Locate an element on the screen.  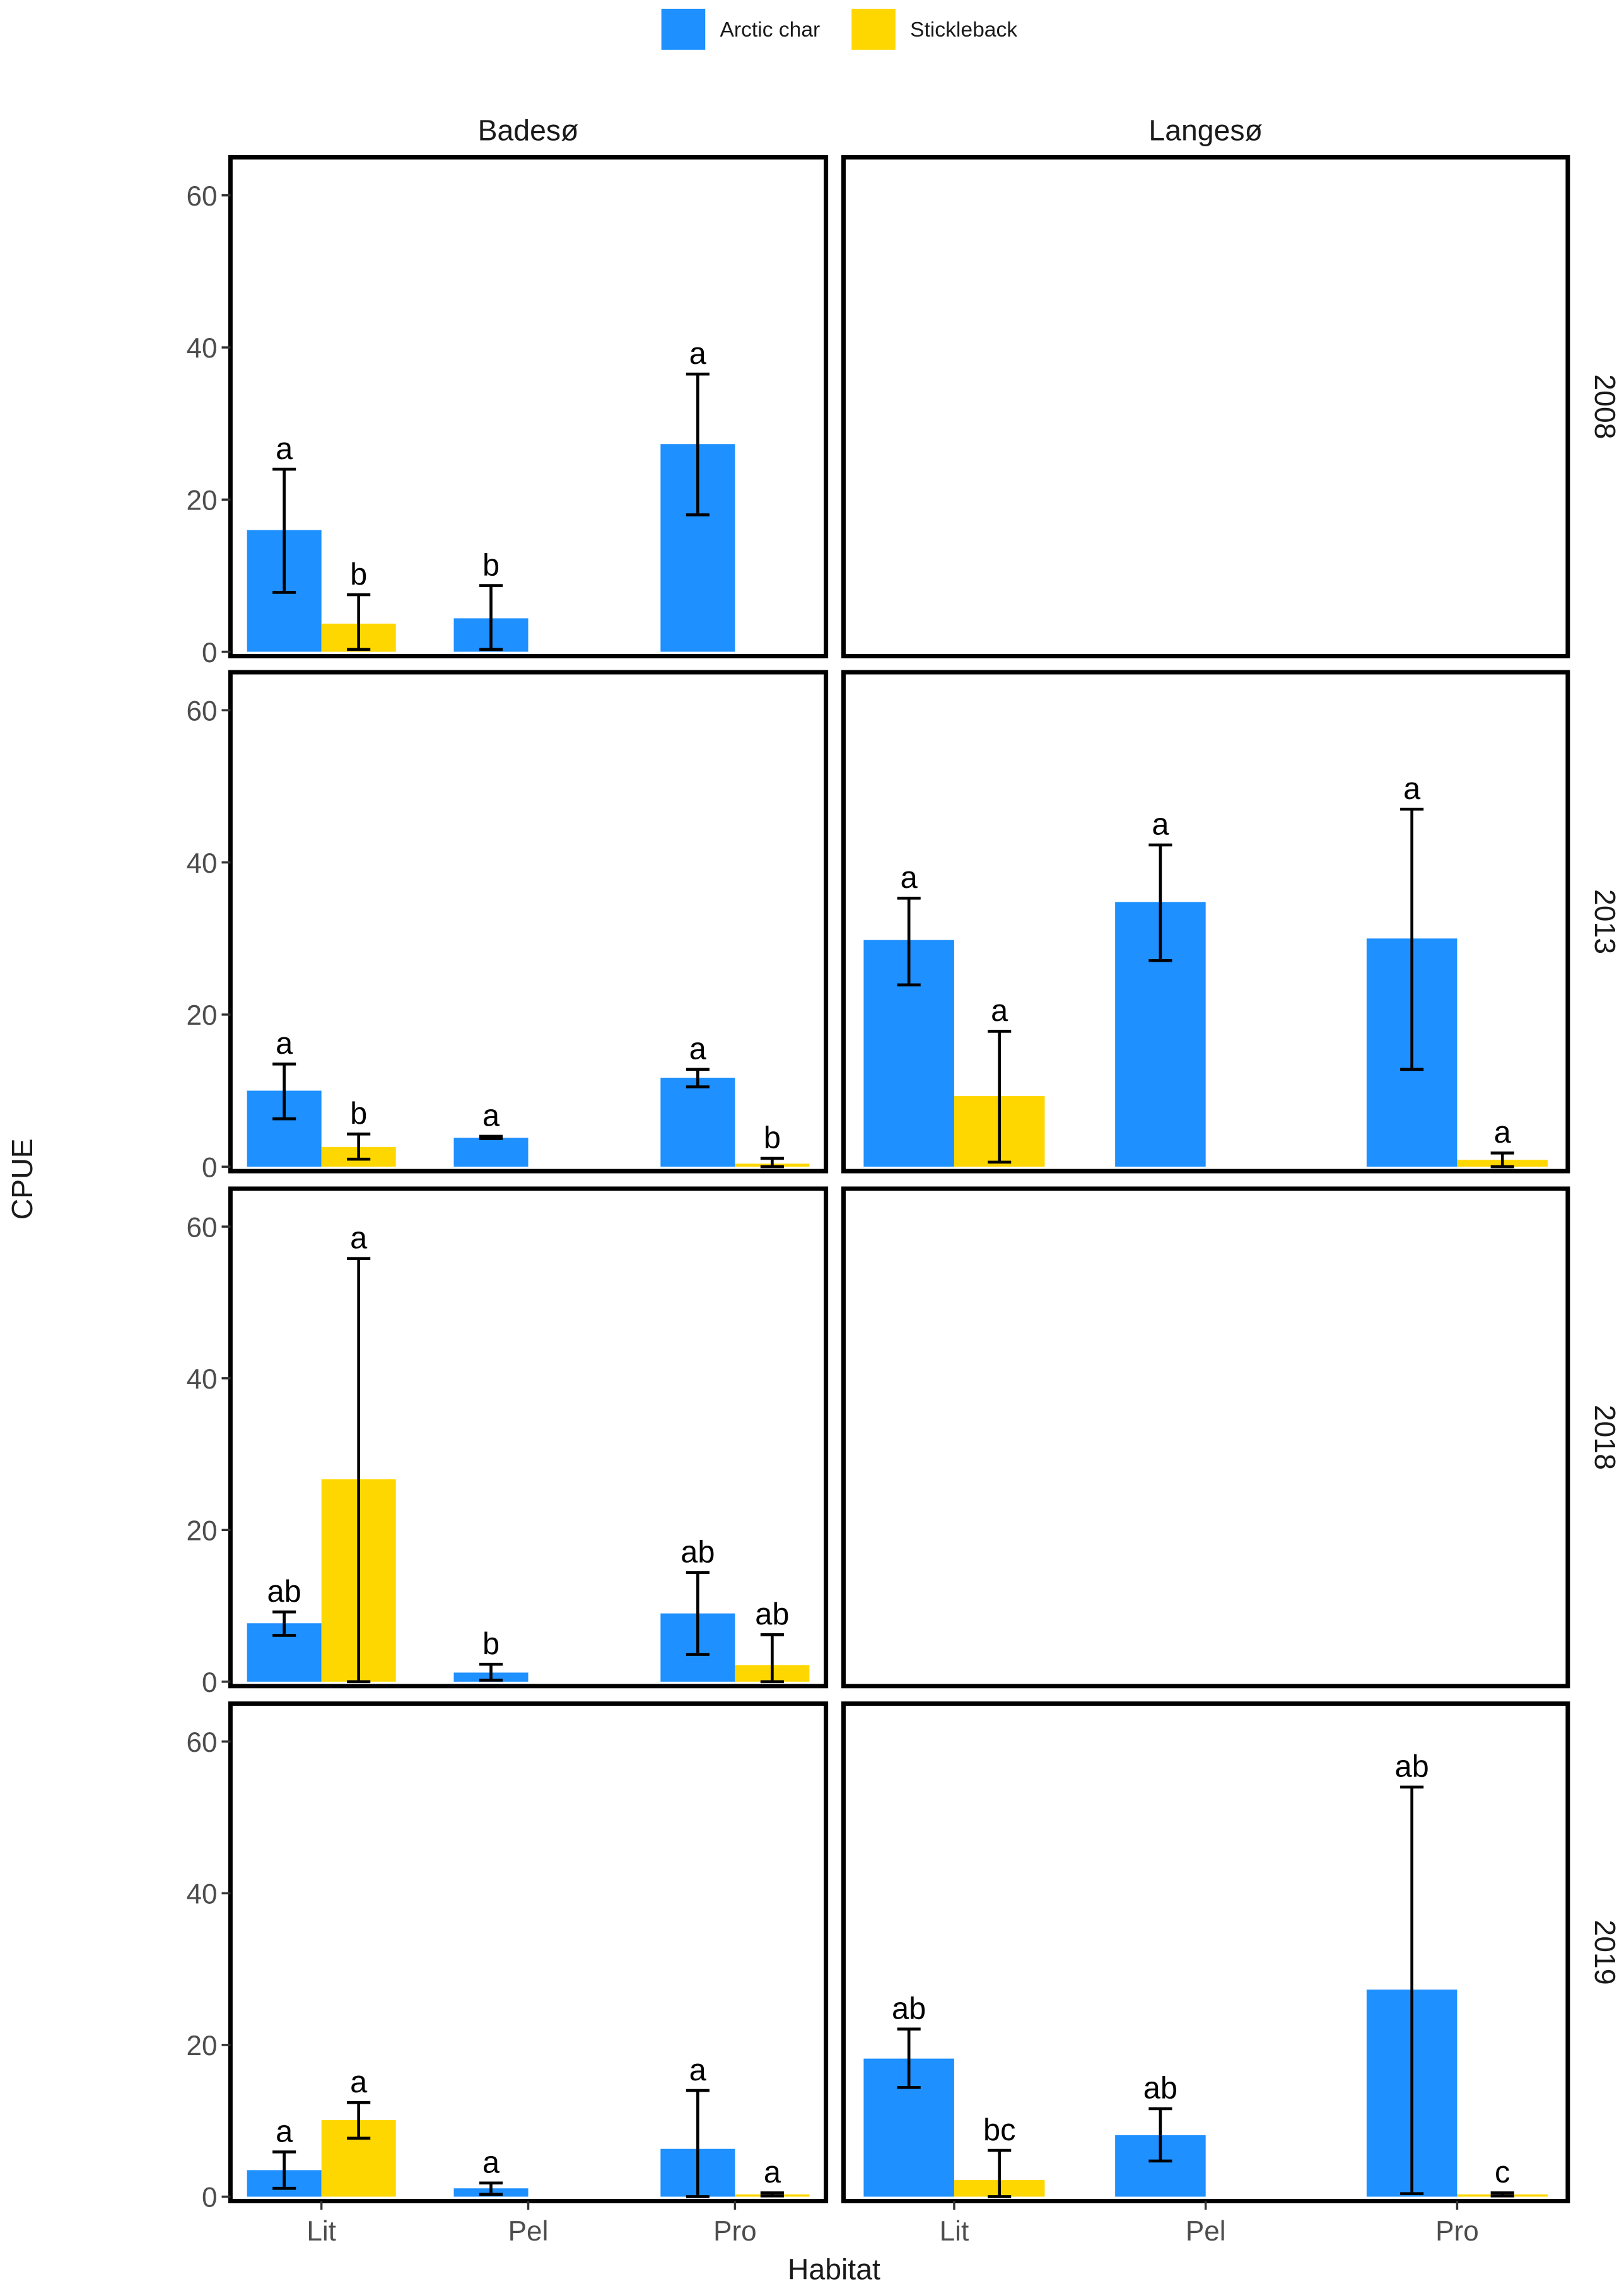
facet-row-label: 2008 is located at coordinates (1605, 407).